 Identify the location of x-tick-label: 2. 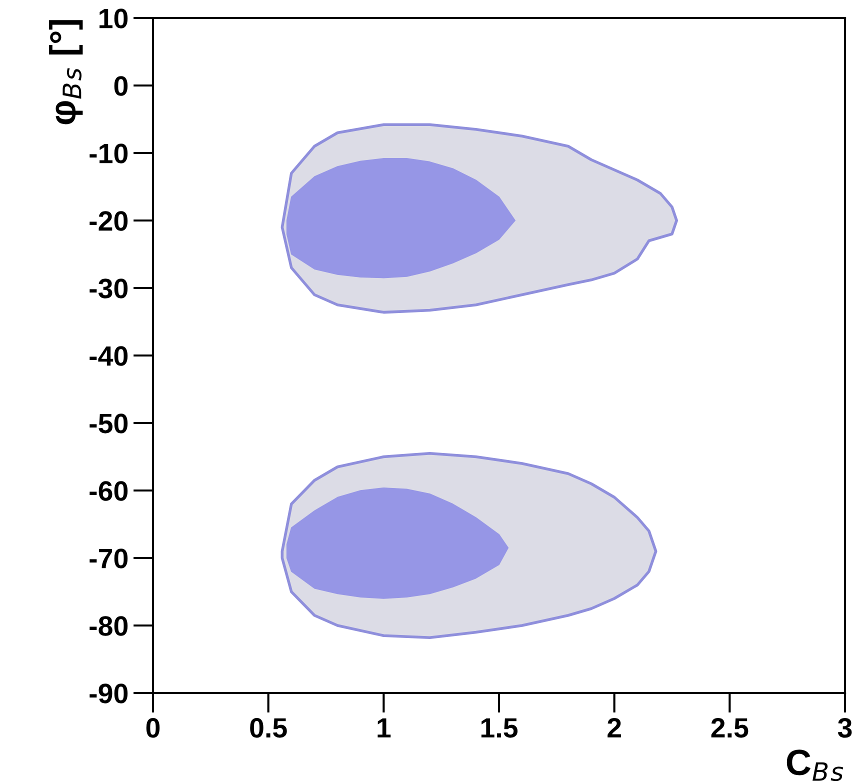
(614, 728).